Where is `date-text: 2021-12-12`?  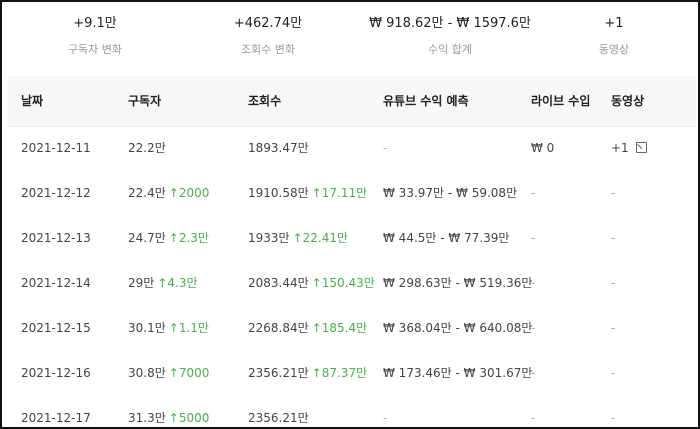
date-text: 2021-12-12 is located at coordinates (56, 193).